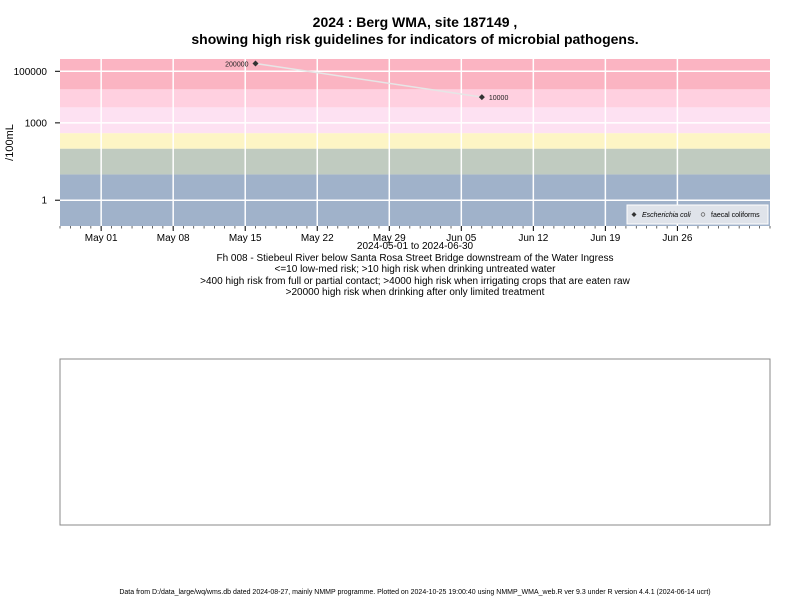 The height and width of the screenshot is (600, 800). Describe the element at coordinates (10, 142) in the screenshot. I see `y-axis-label: /100mL` at that location.